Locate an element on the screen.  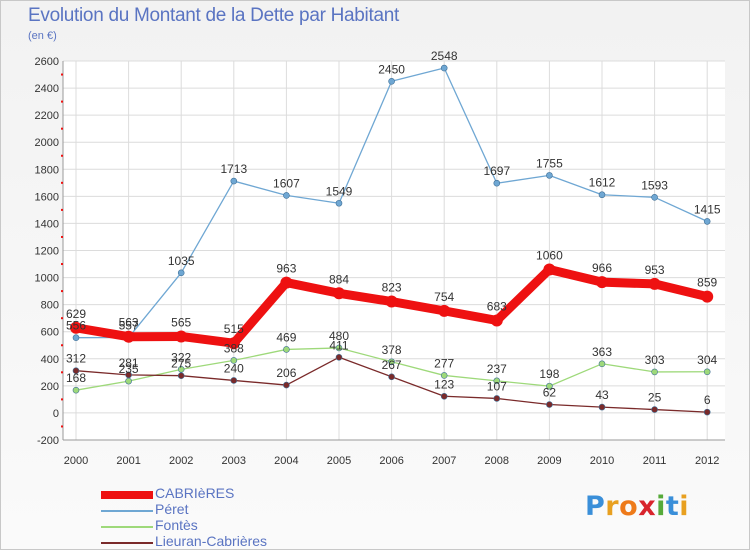
x-tick-label: 2007 is located at coordinates (444, 461).